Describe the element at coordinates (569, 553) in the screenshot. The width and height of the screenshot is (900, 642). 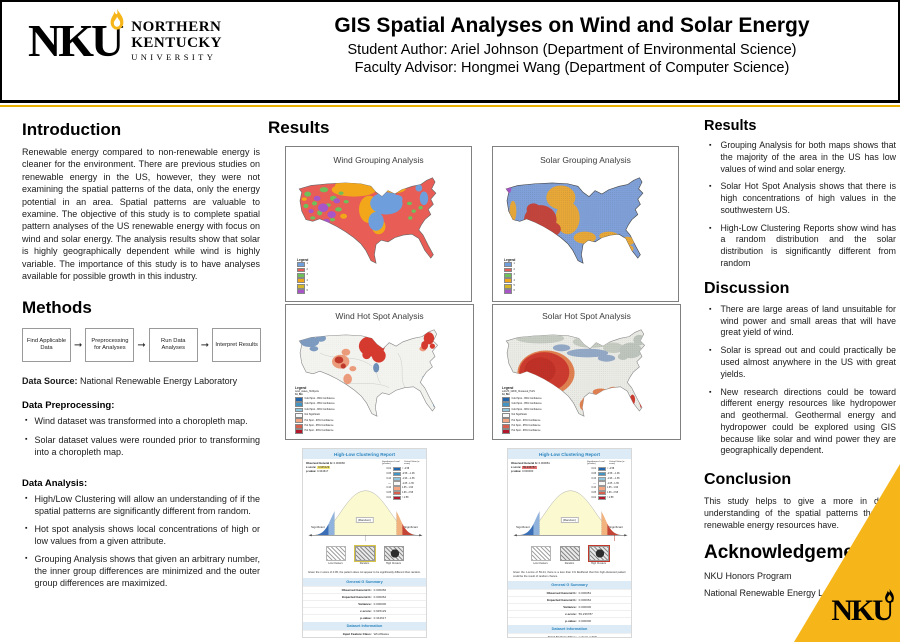
I see `thumb-random` at that location.